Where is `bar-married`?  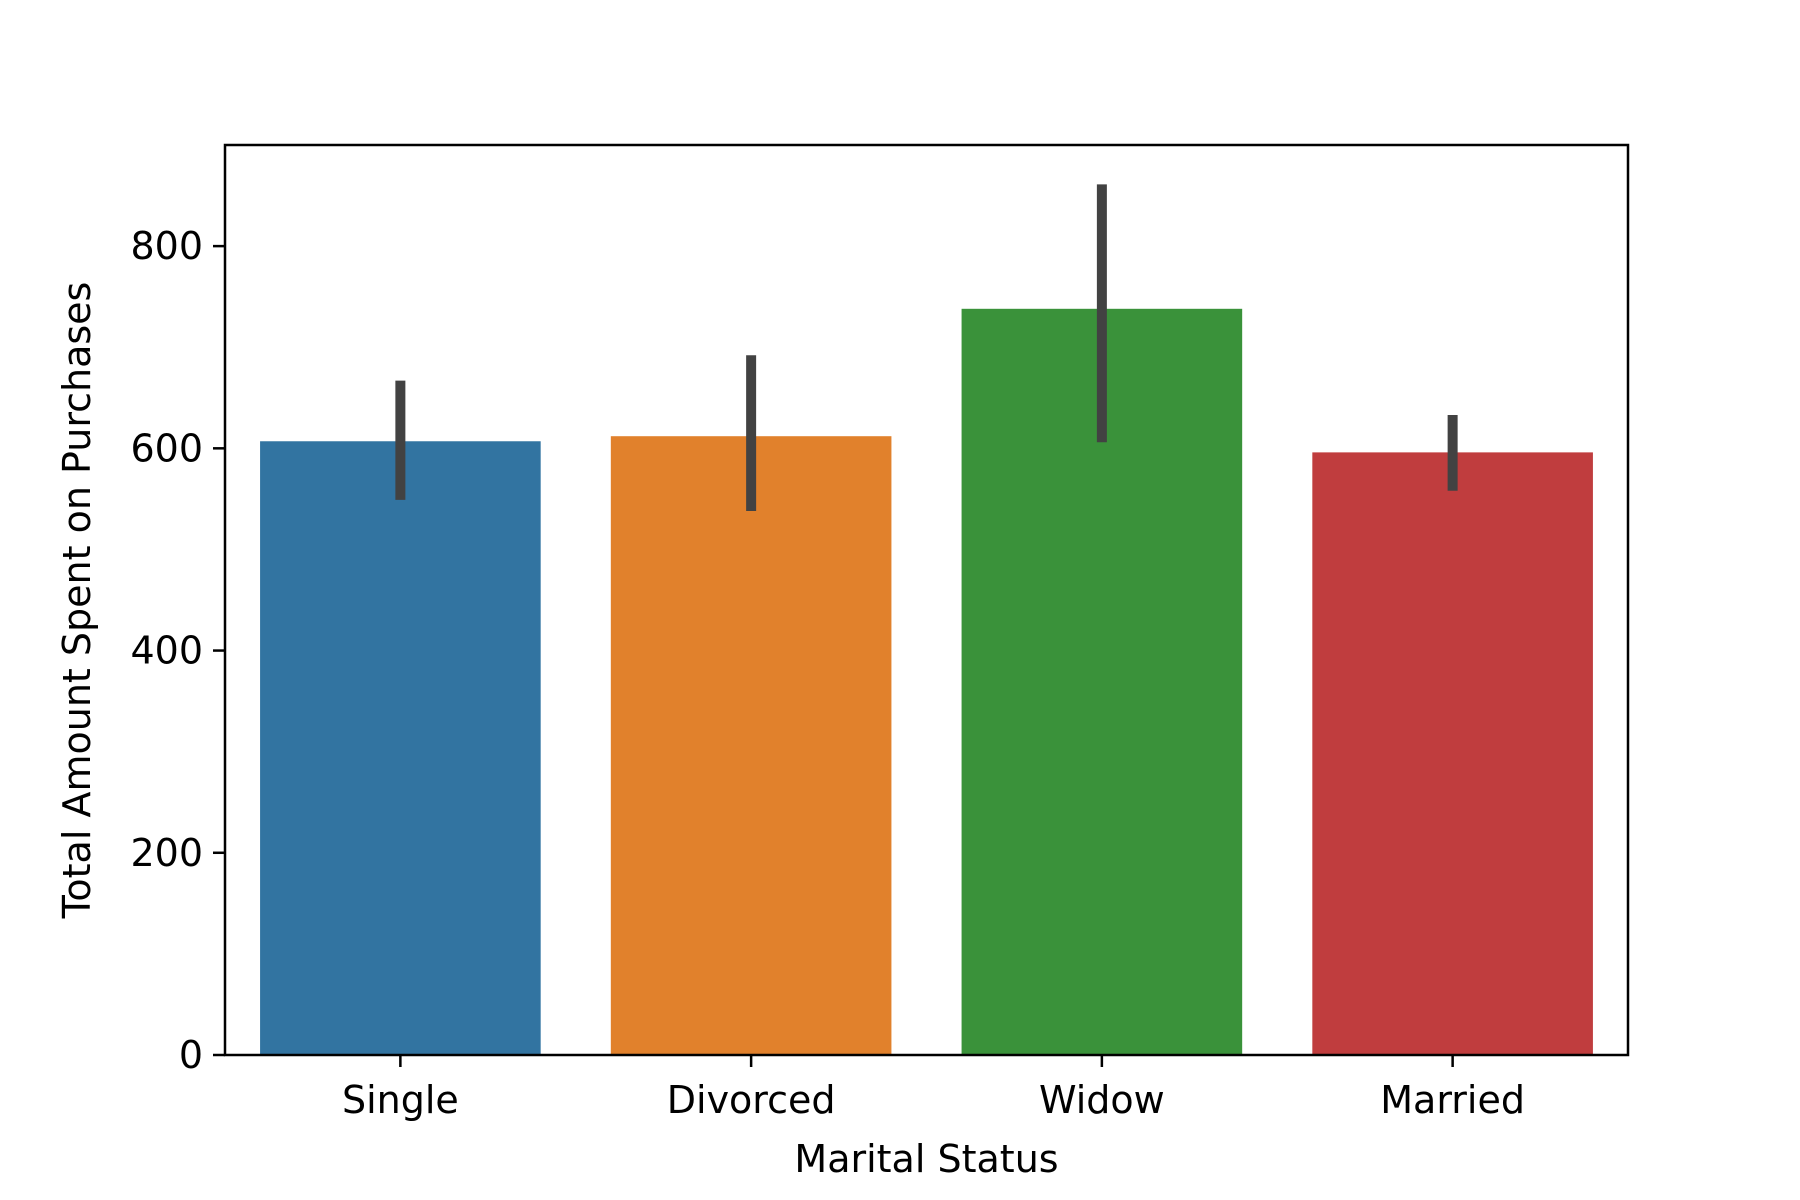 bar-married is located at coordinates (1452, 753).